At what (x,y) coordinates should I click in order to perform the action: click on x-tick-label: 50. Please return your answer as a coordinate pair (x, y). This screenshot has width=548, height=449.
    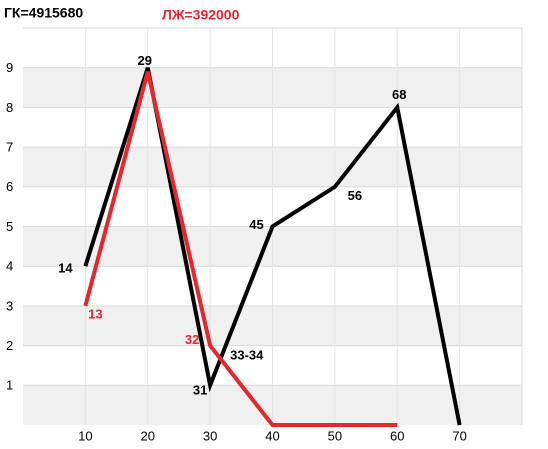
    Looking at the image, I should click on (335, 435).